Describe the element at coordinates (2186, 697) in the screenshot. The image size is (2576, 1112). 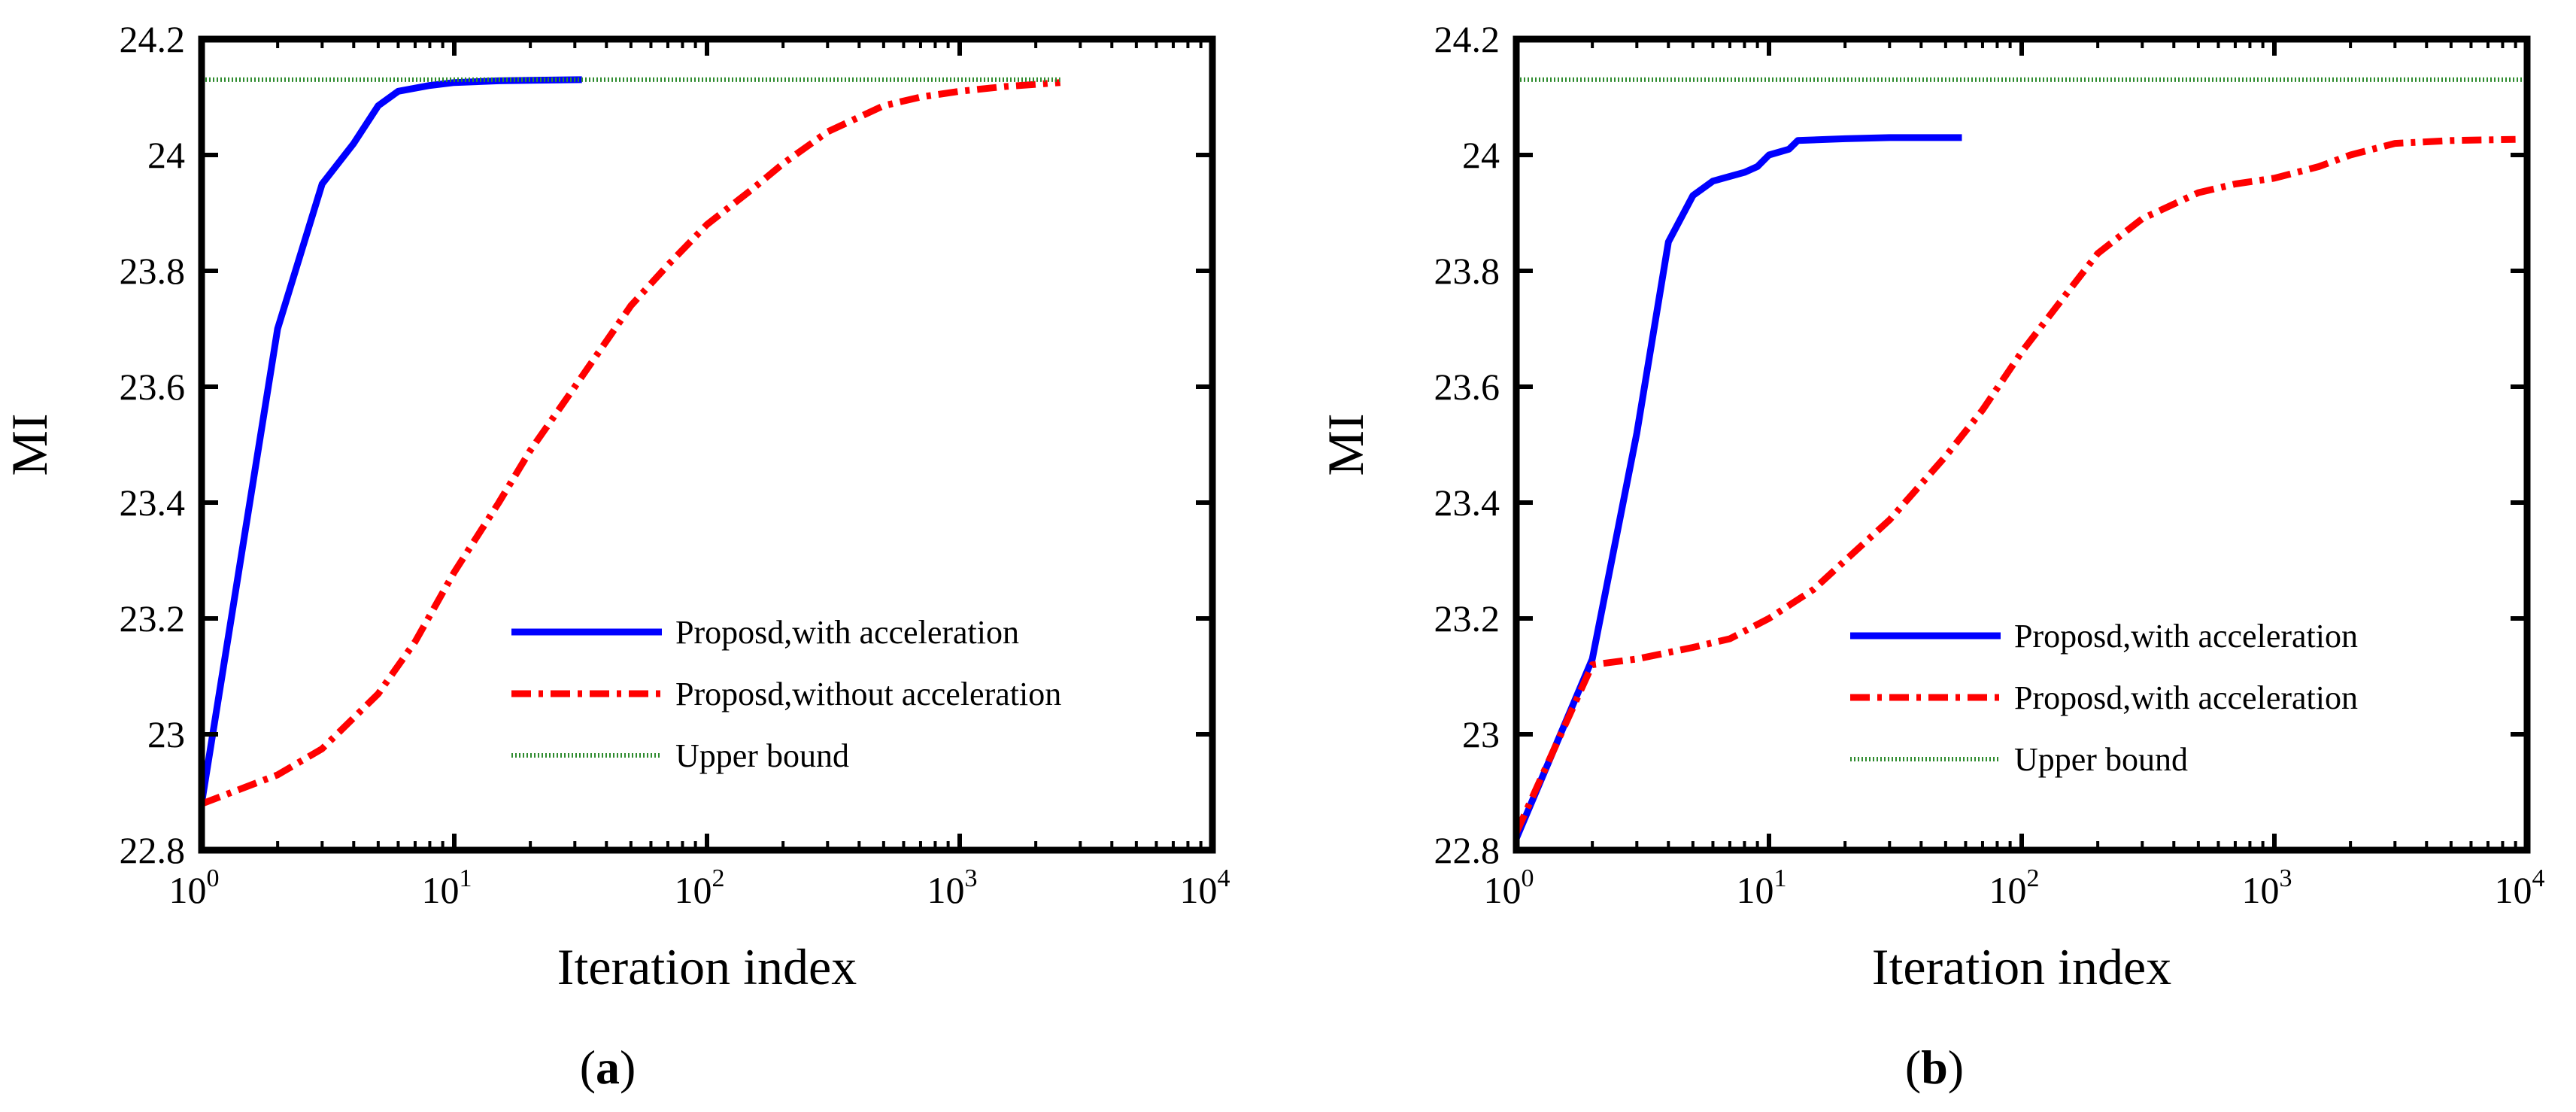
I see `legend-label-2: Proposd,with acceleration` at that location.